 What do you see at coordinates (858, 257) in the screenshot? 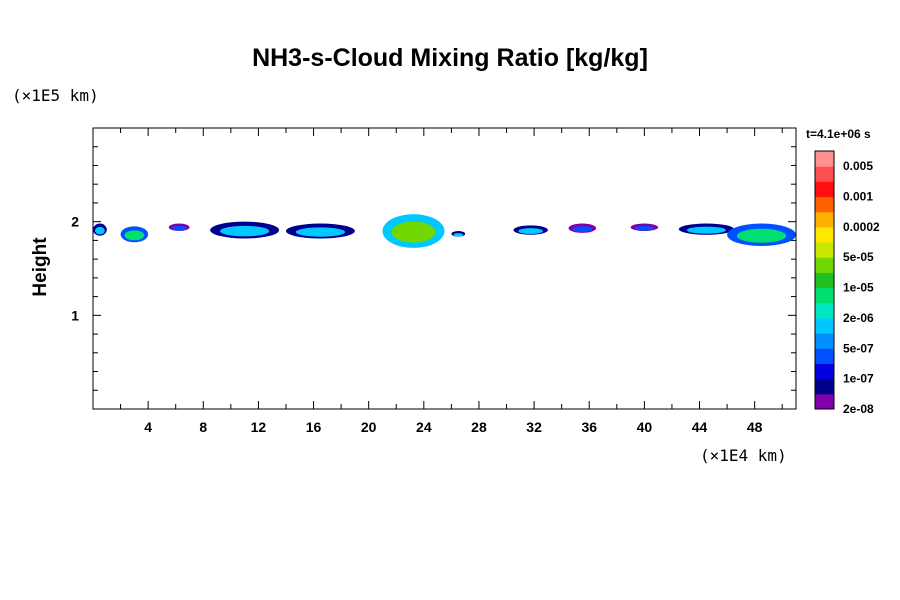
I see `colorbar-label: 5e-05` at bounding box center [858, 257].